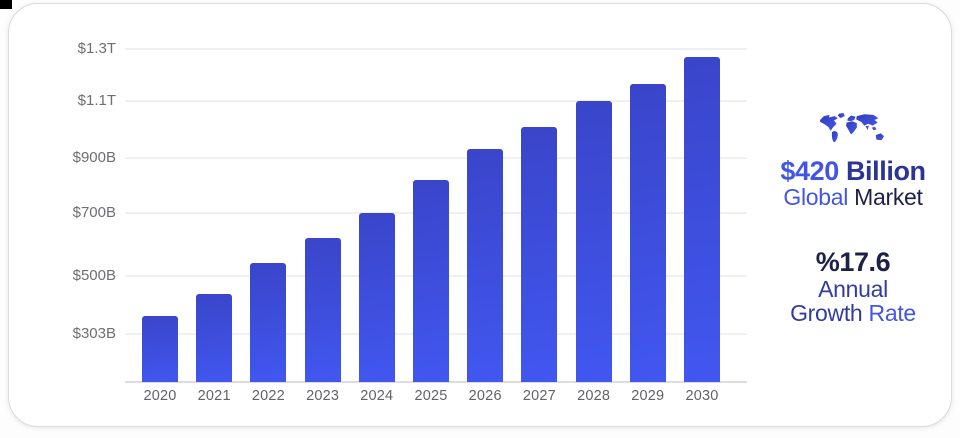  I want to click on bar-2030, so click(702, 219).